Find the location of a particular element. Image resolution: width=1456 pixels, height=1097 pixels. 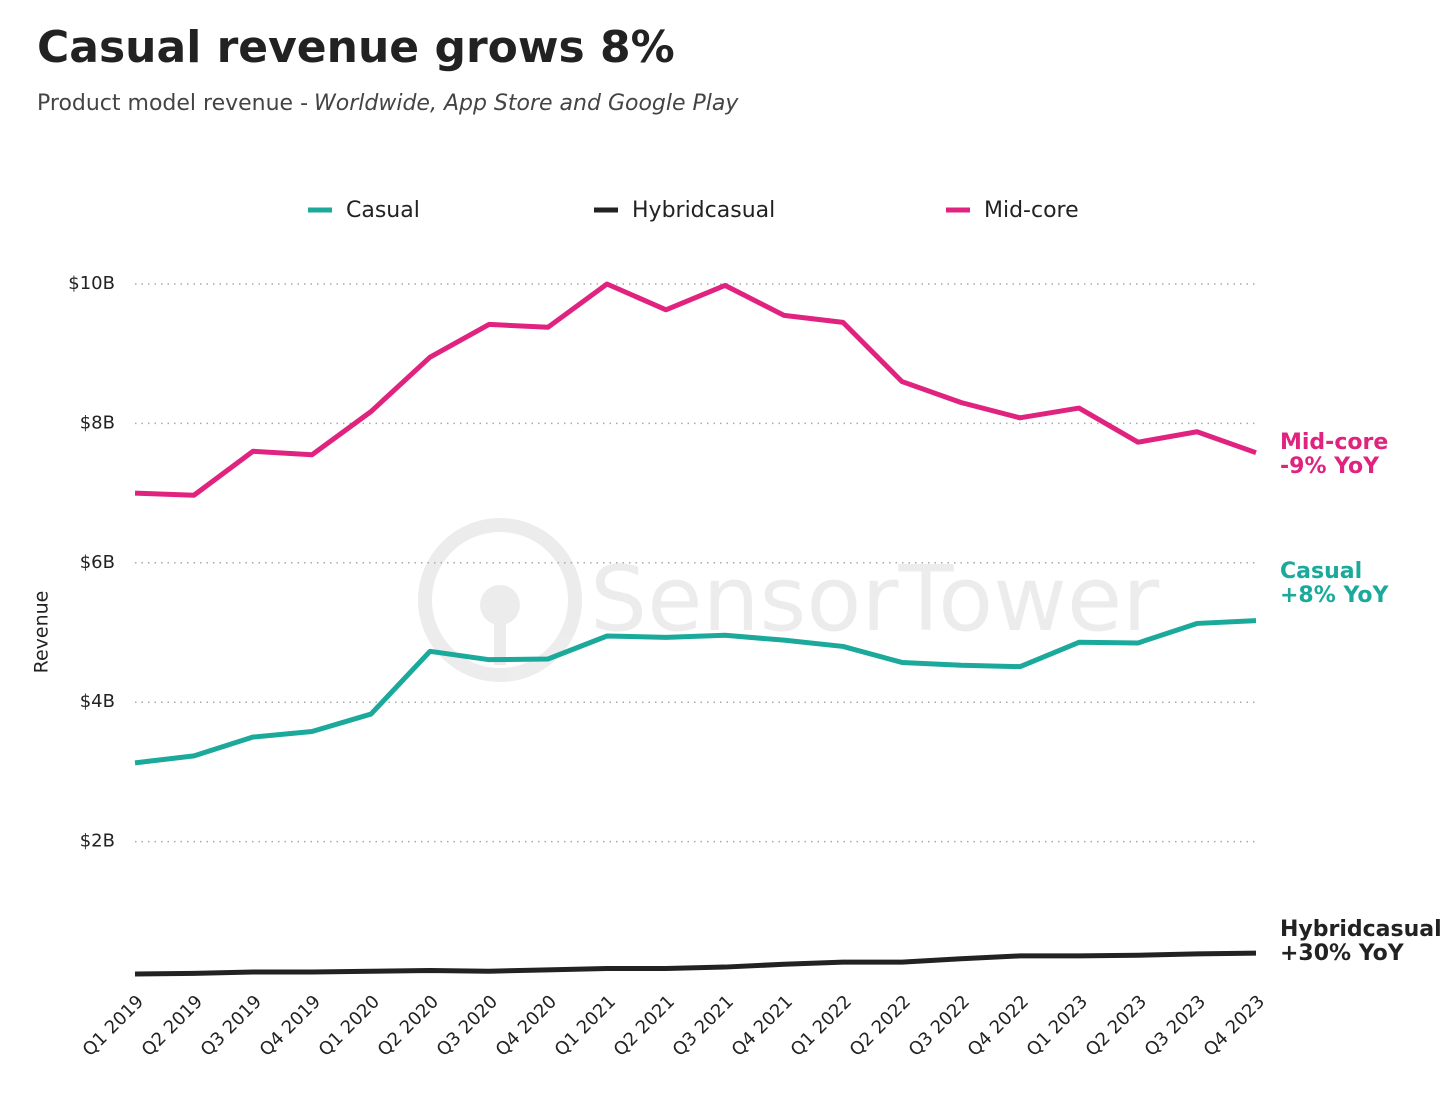

x-tick-label: Q4 2022 is located at coordinates (998, 1025).